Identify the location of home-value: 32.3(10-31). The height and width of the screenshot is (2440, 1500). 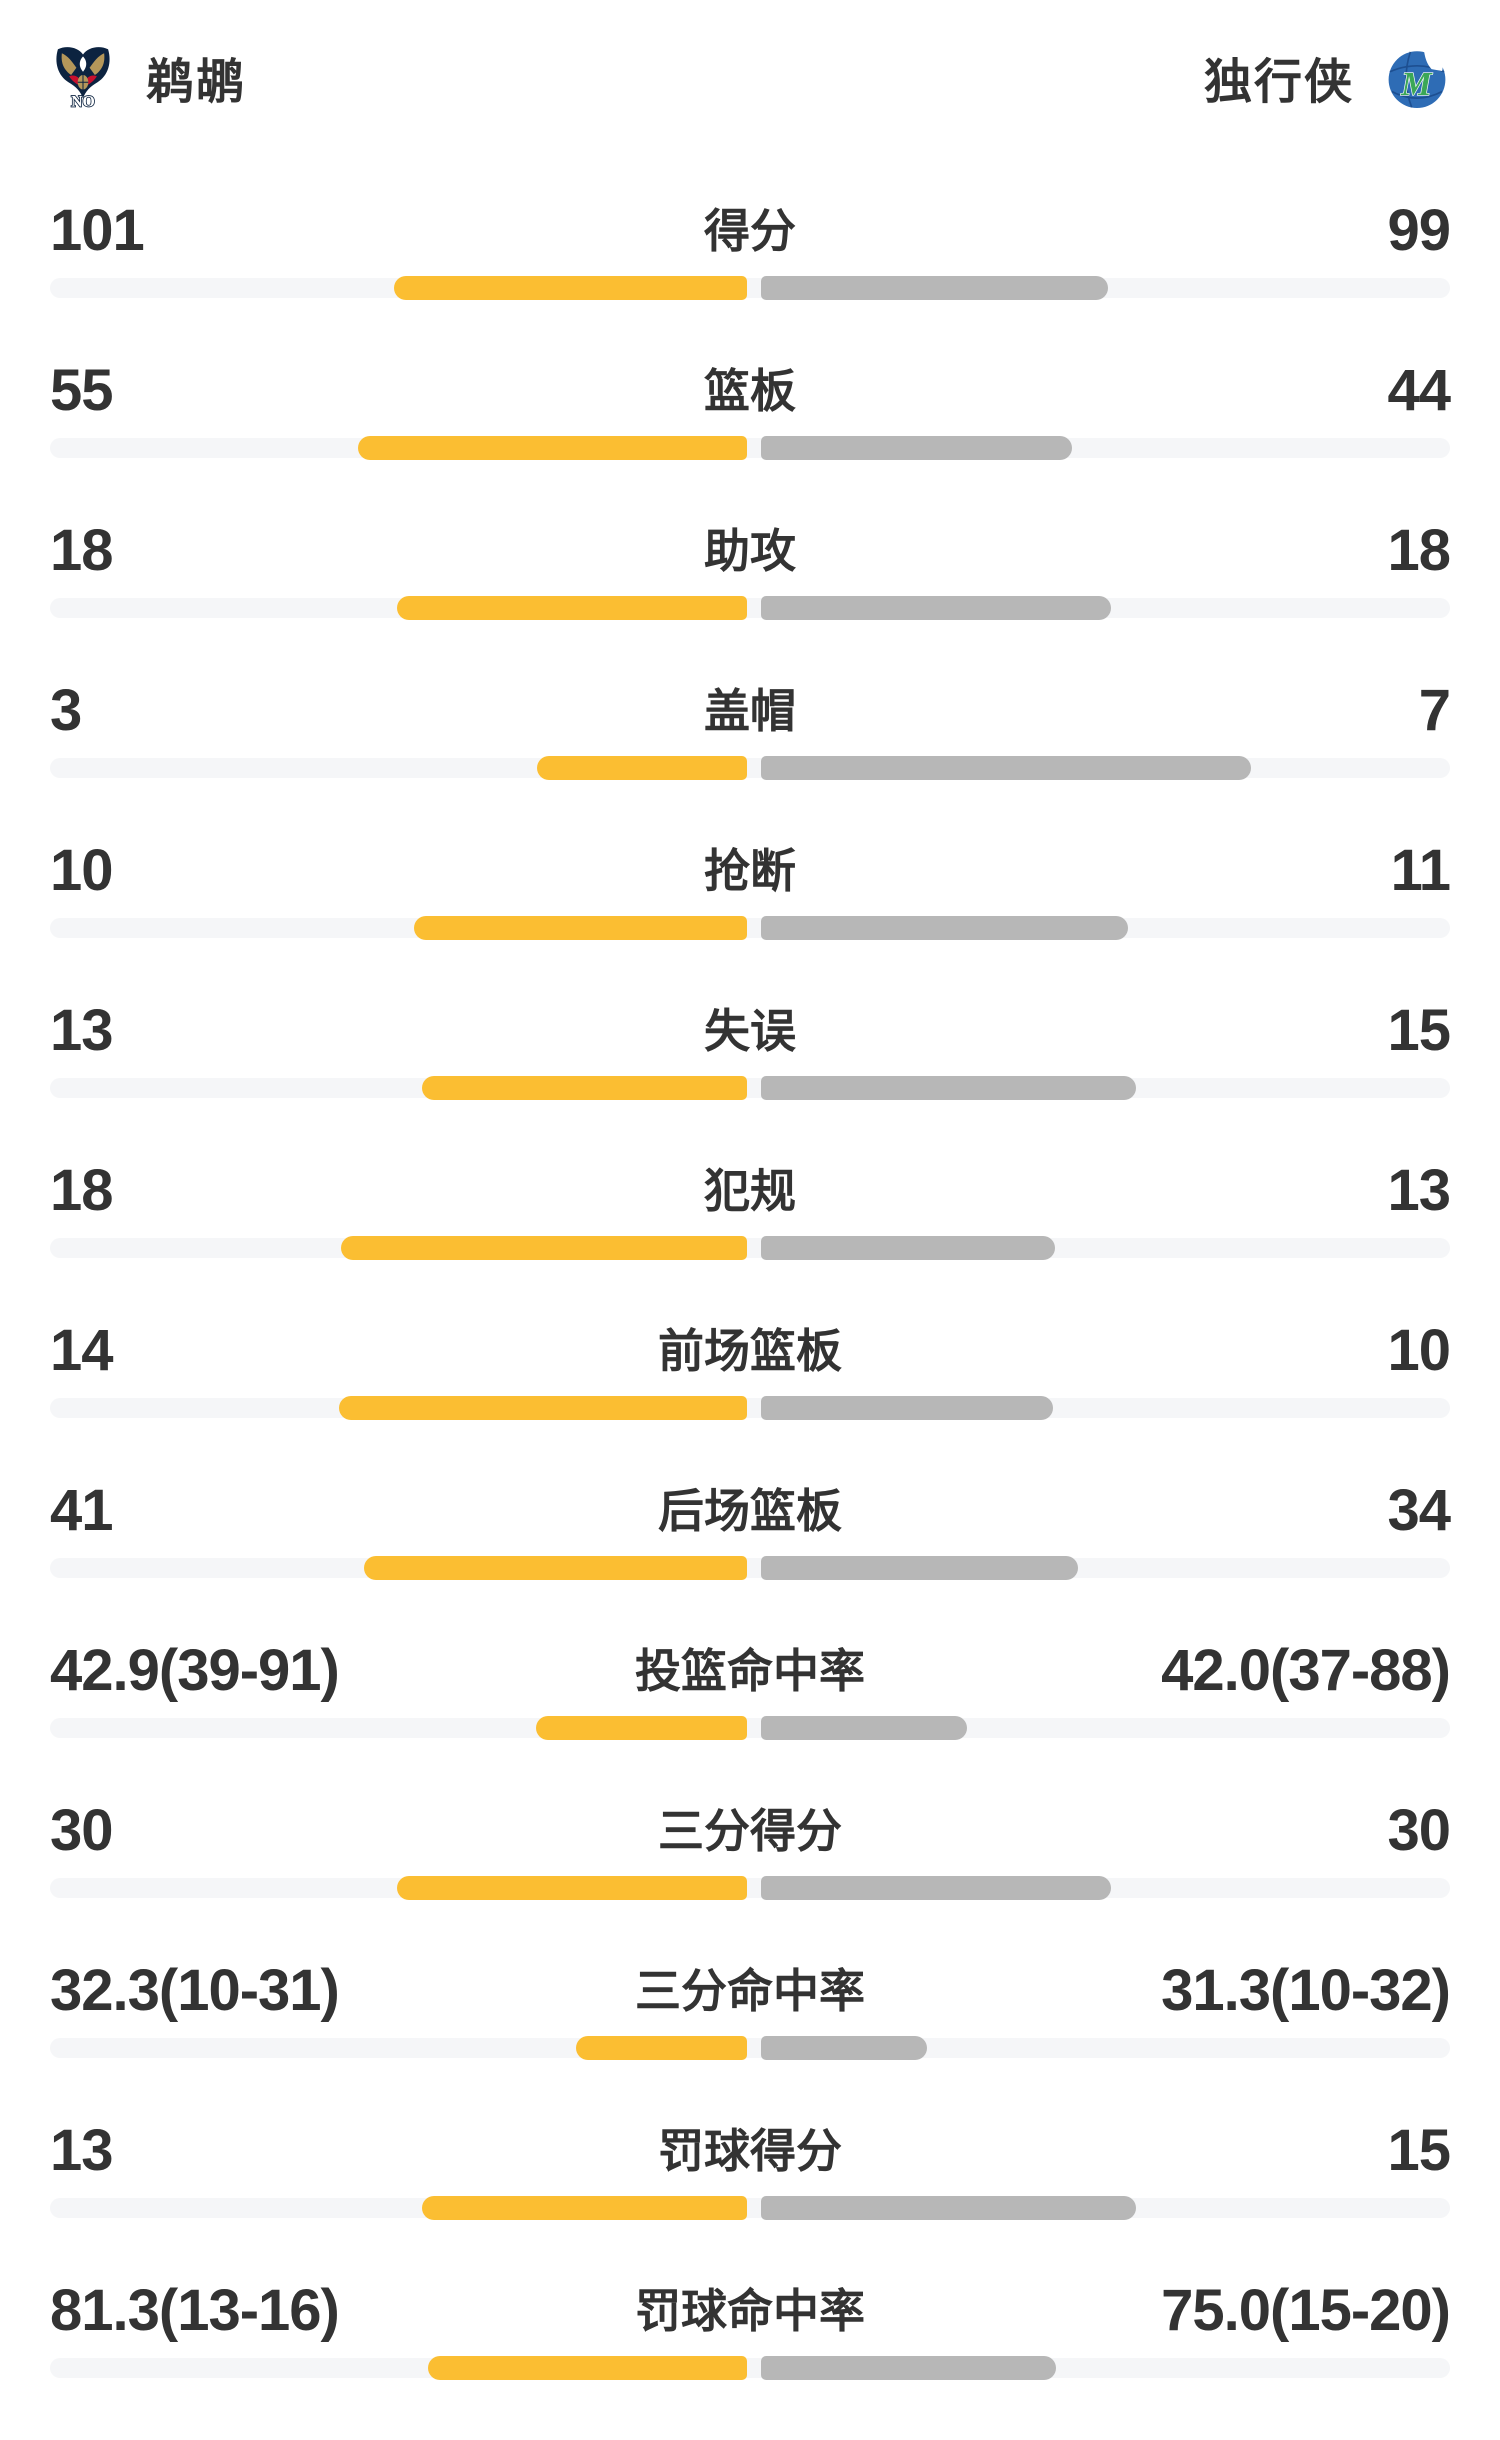
(195, 1990).